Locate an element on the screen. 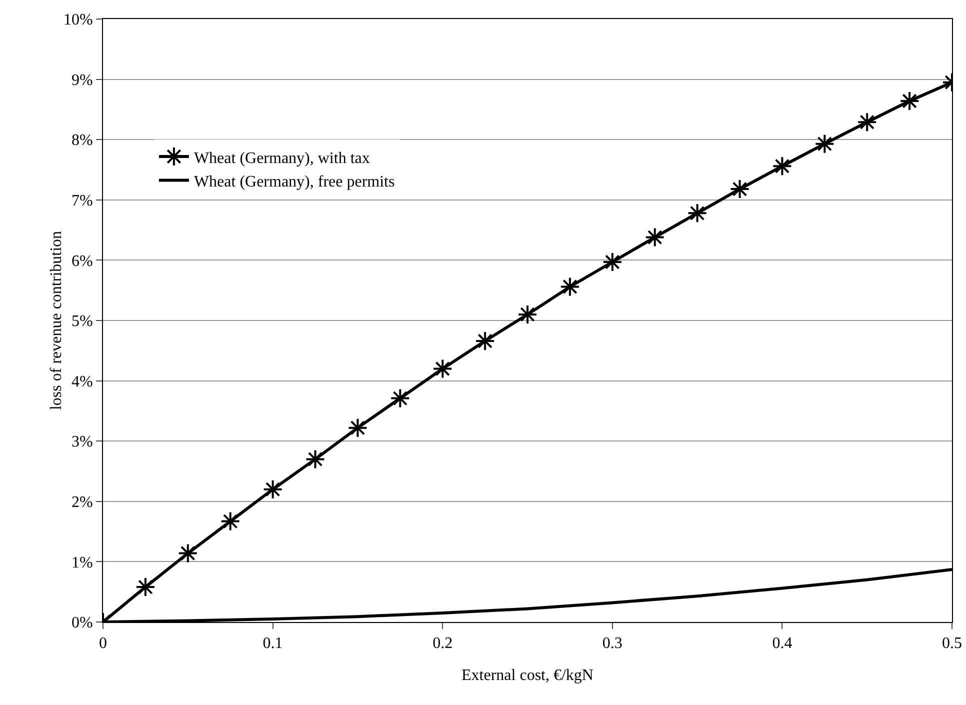 The image size is (966, 705). x-tick-label: 0.4 is located at coordinates (782, 643).